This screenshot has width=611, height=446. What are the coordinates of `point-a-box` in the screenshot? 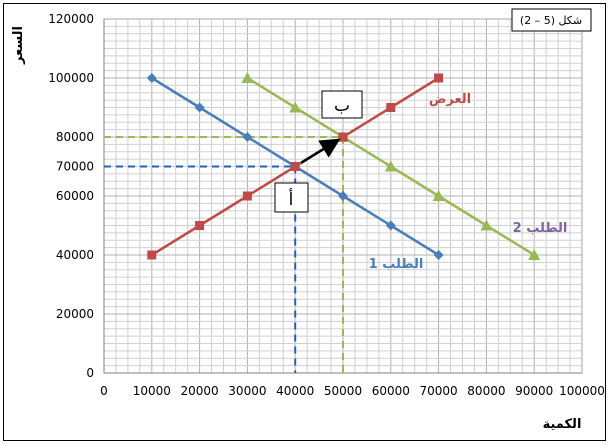 It's located at (291, 197).